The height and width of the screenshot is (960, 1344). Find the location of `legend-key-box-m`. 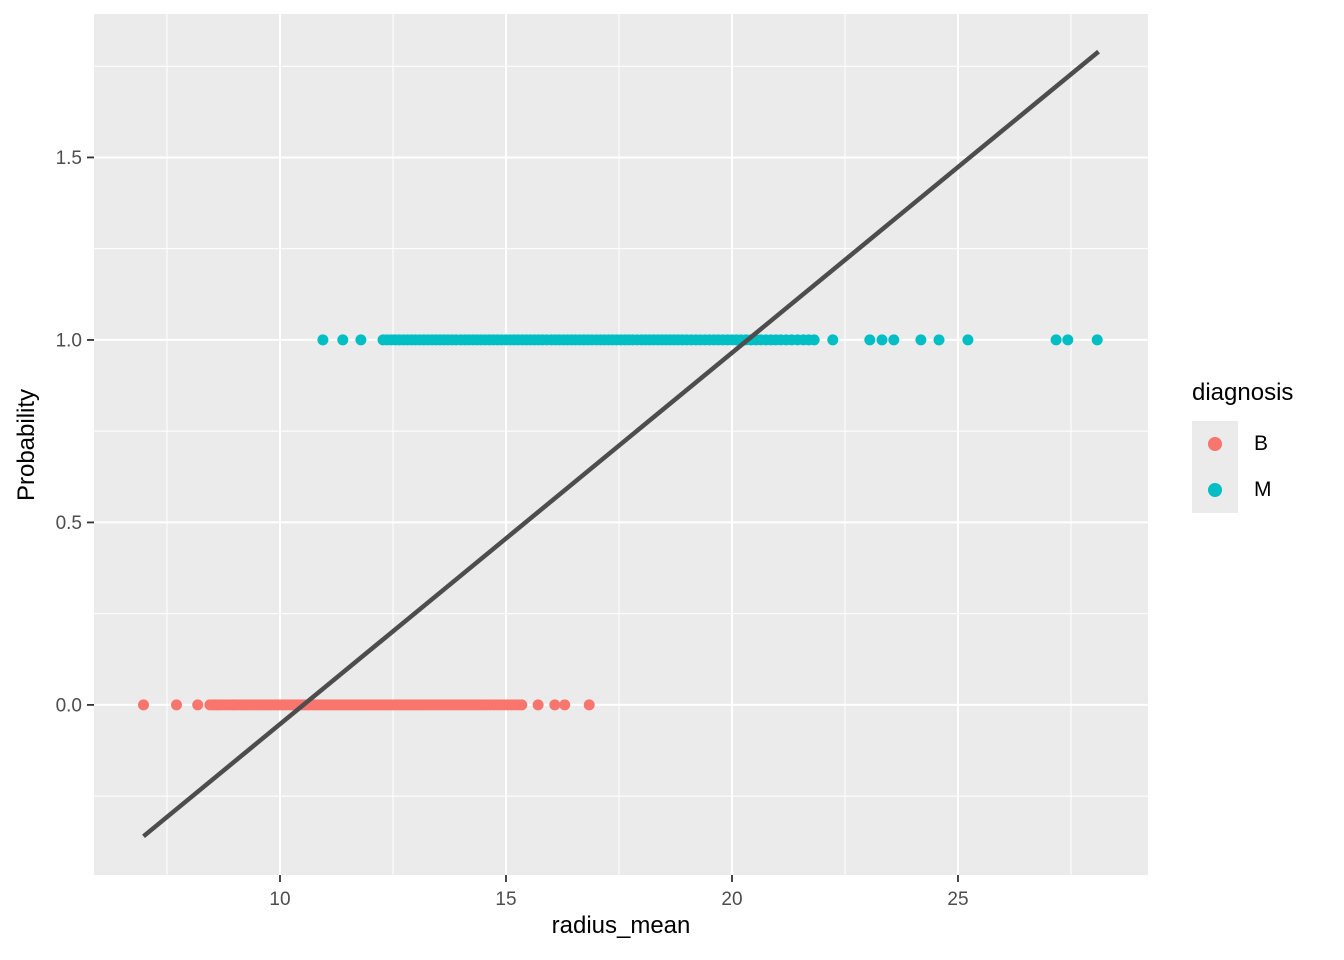

legend-key-box-m is located at coordinates (1215, 490).